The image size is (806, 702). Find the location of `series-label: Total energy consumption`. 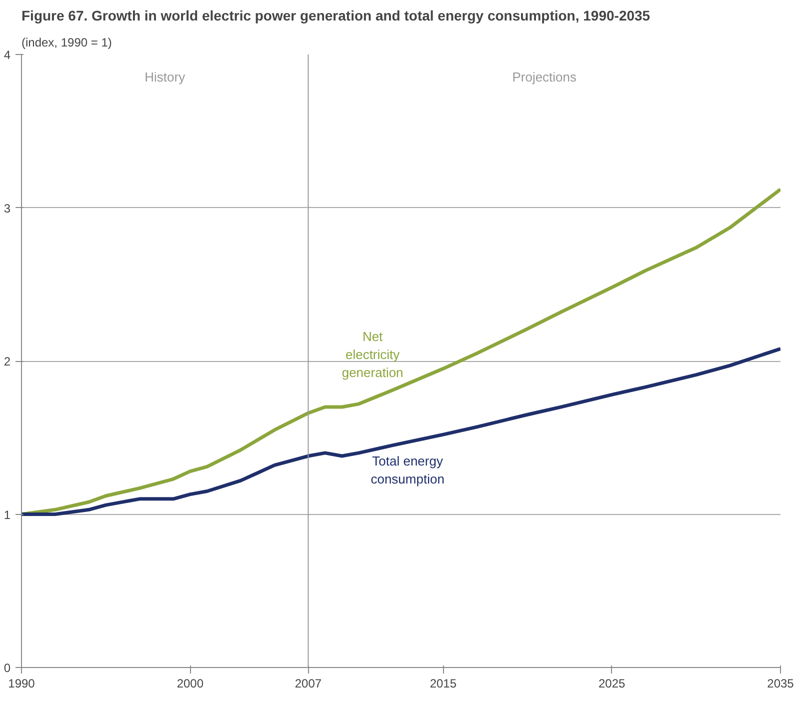

series-label: Total energy consumption is located at coordinates (407, 469).